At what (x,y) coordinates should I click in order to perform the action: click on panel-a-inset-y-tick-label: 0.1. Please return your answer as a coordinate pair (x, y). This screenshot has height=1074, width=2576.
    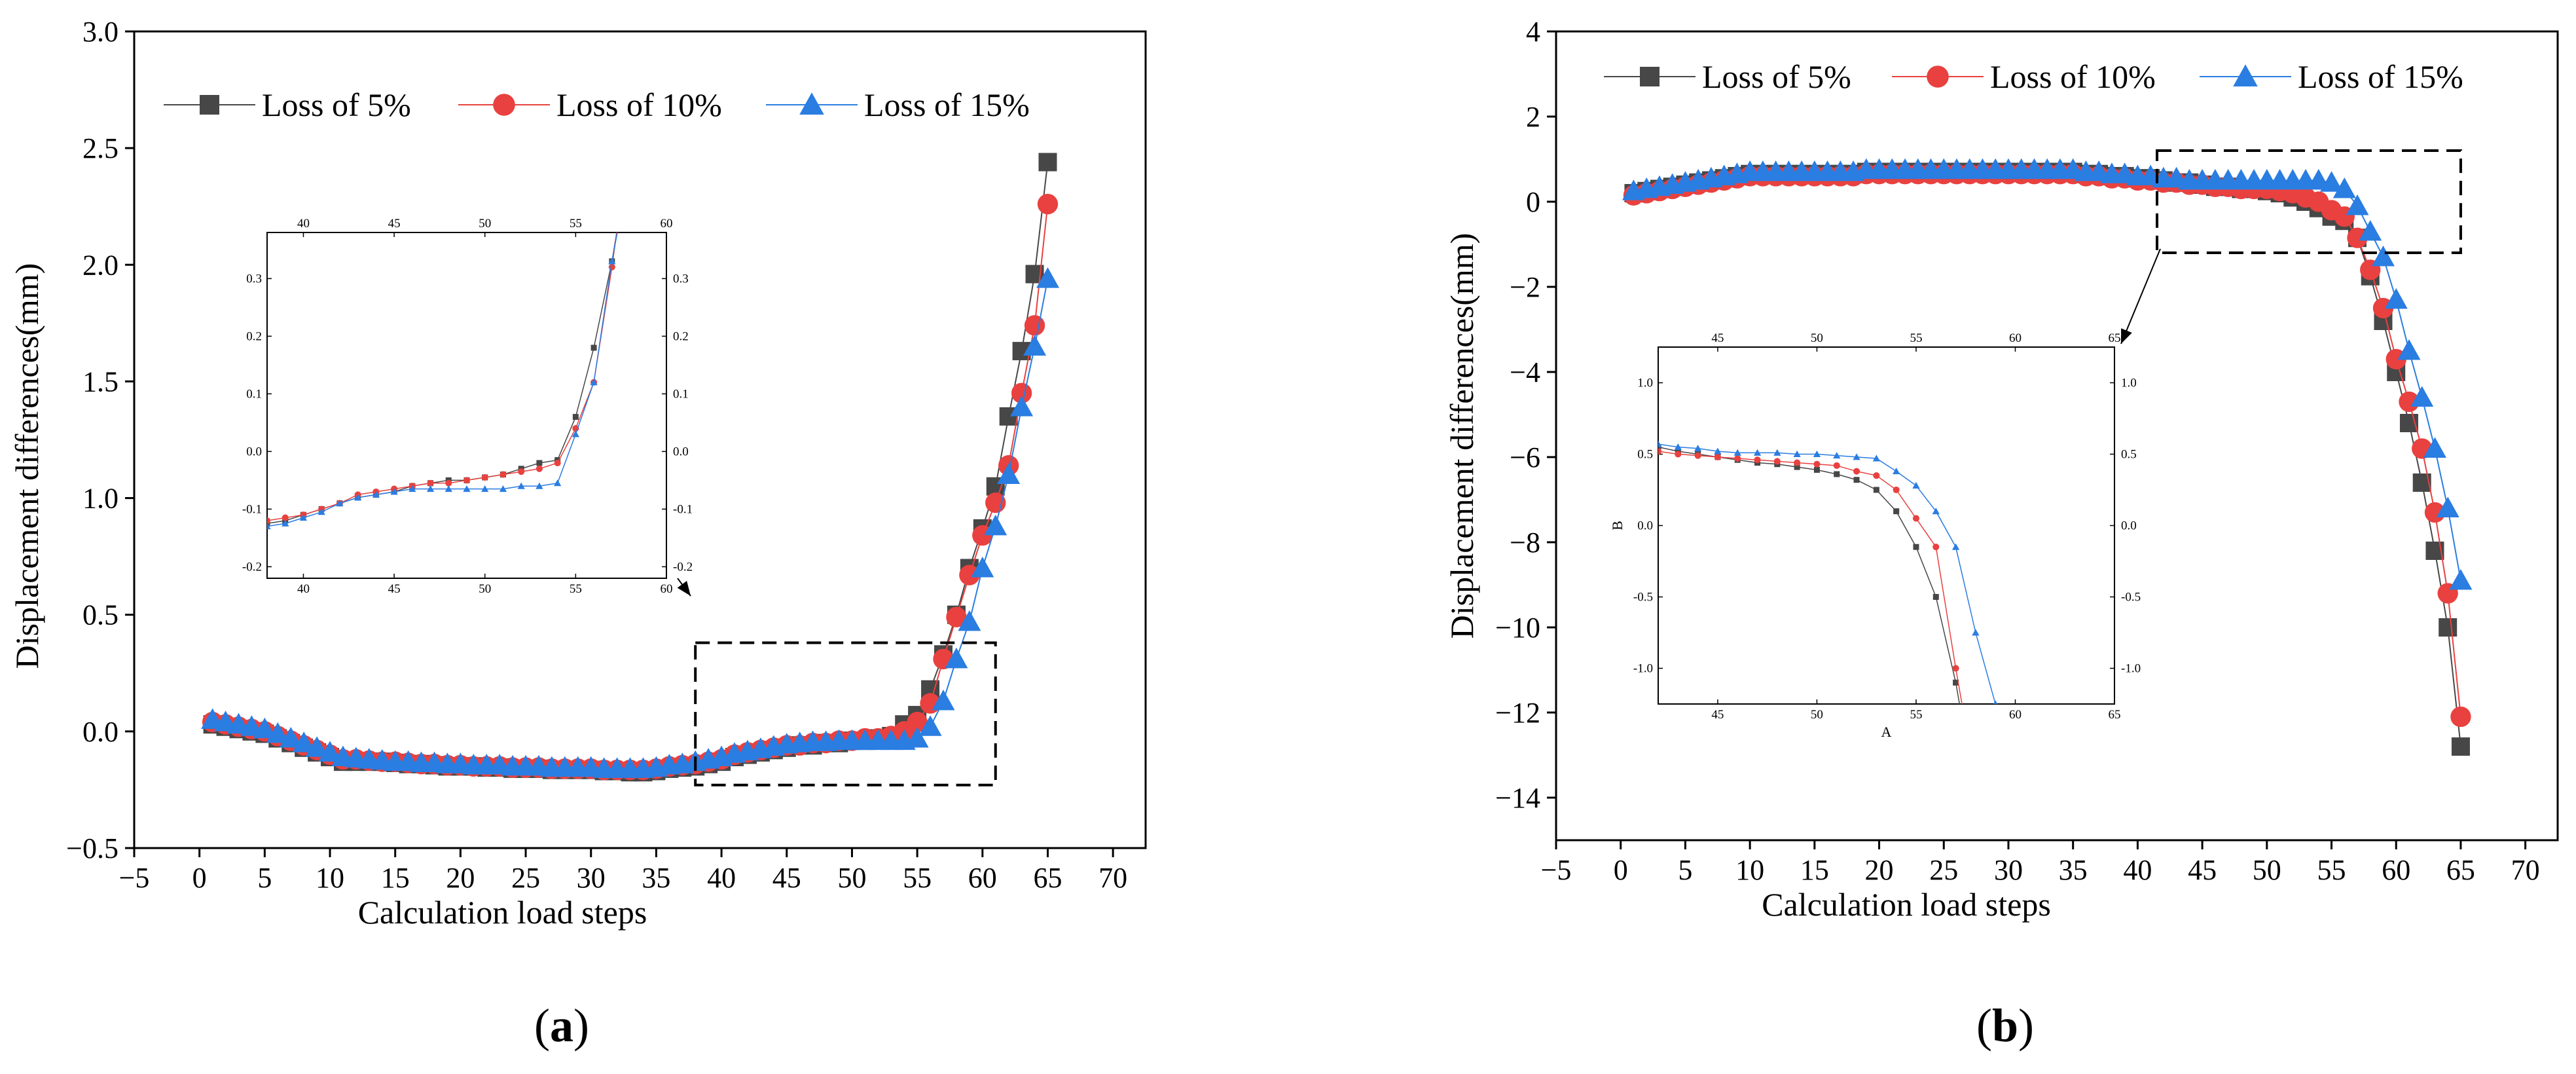
    Looking at the image, I should click on (254, 394).